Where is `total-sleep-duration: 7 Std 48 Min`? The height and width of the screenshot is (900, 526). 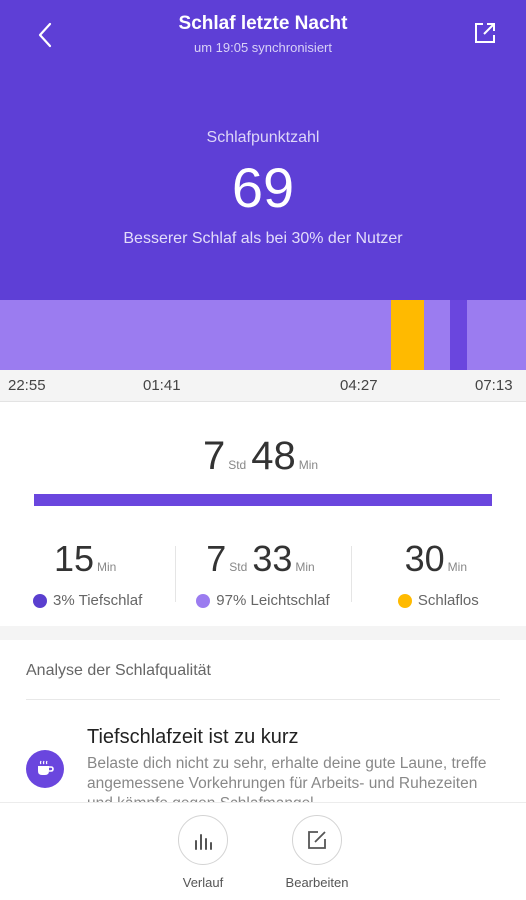 total-sleep-duration: 7 Std 48 Min is located at coordinates (263, 456).